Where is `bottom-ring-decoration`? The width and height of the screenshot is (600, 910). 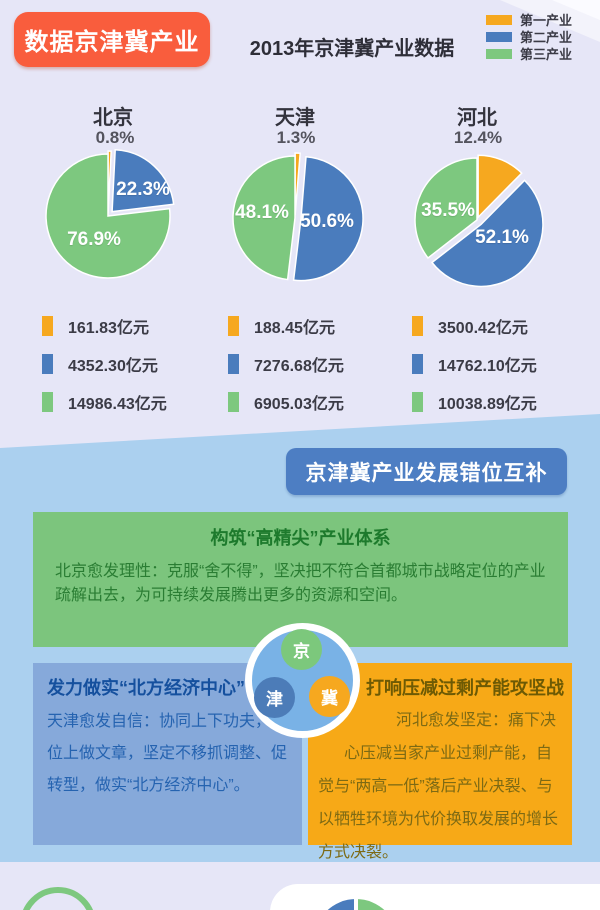 bottom-ring-decoration is located at coordinates (58, 898).